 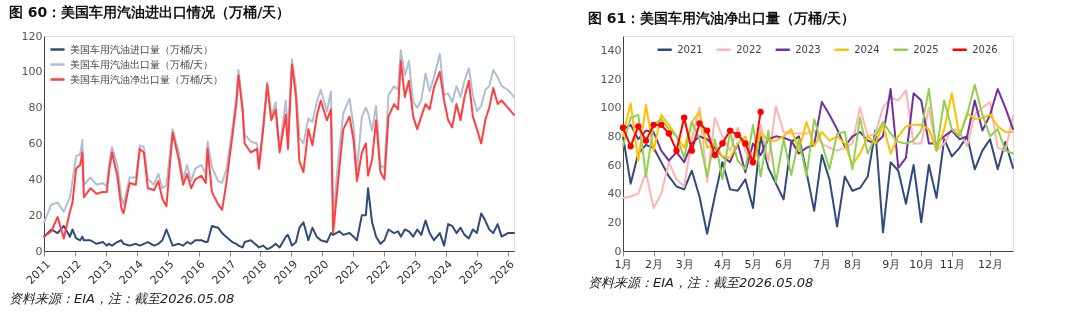 What do you see at coordinates (722, 18) in the screenshot?
I see `chart-title: 图 61：美国车用汽油净出口量（万桶/天）` at bounding box center [722, 18].